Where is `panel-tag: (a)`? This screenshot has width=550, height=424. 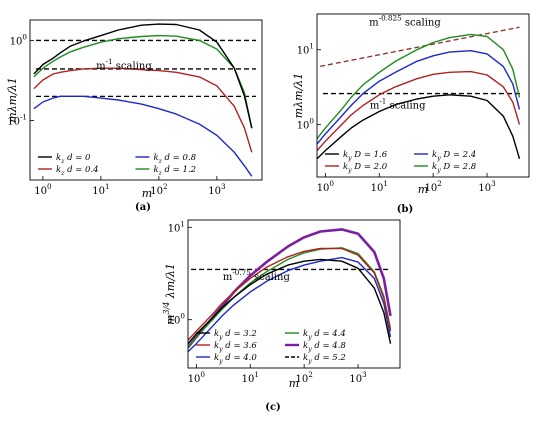
panel-tag: (a) is located at coordinates (143, 207).